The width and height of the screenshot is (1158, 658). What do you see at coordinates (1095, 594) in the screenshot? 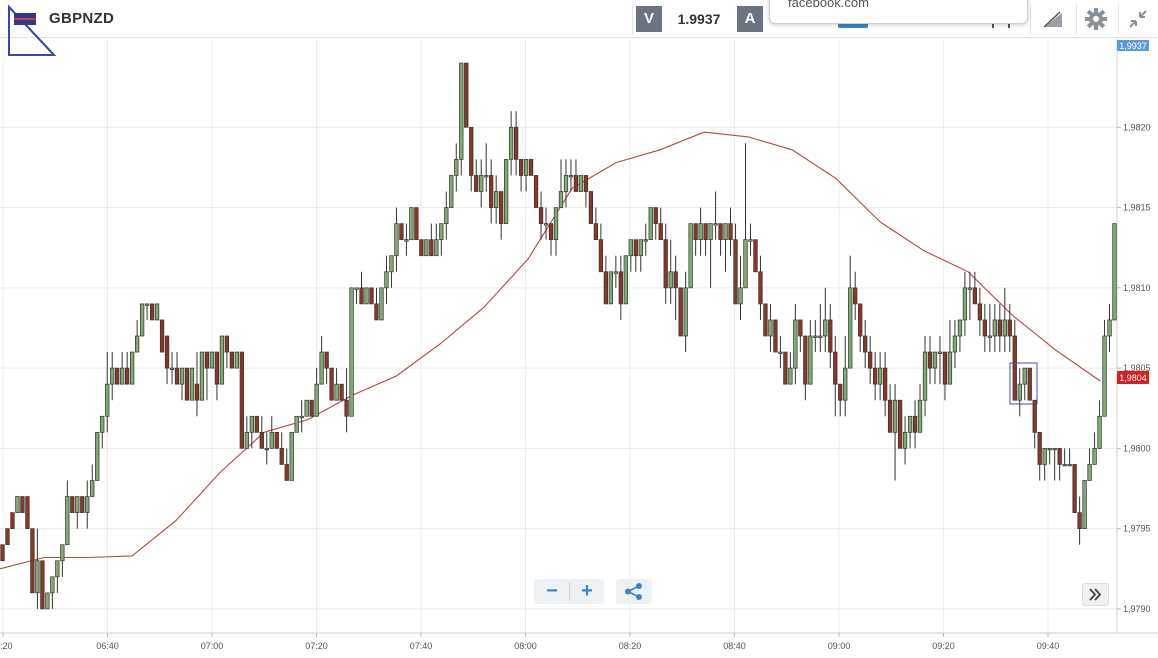
I see `scroll-to-latest-button` at bounding box center [1095, 594].